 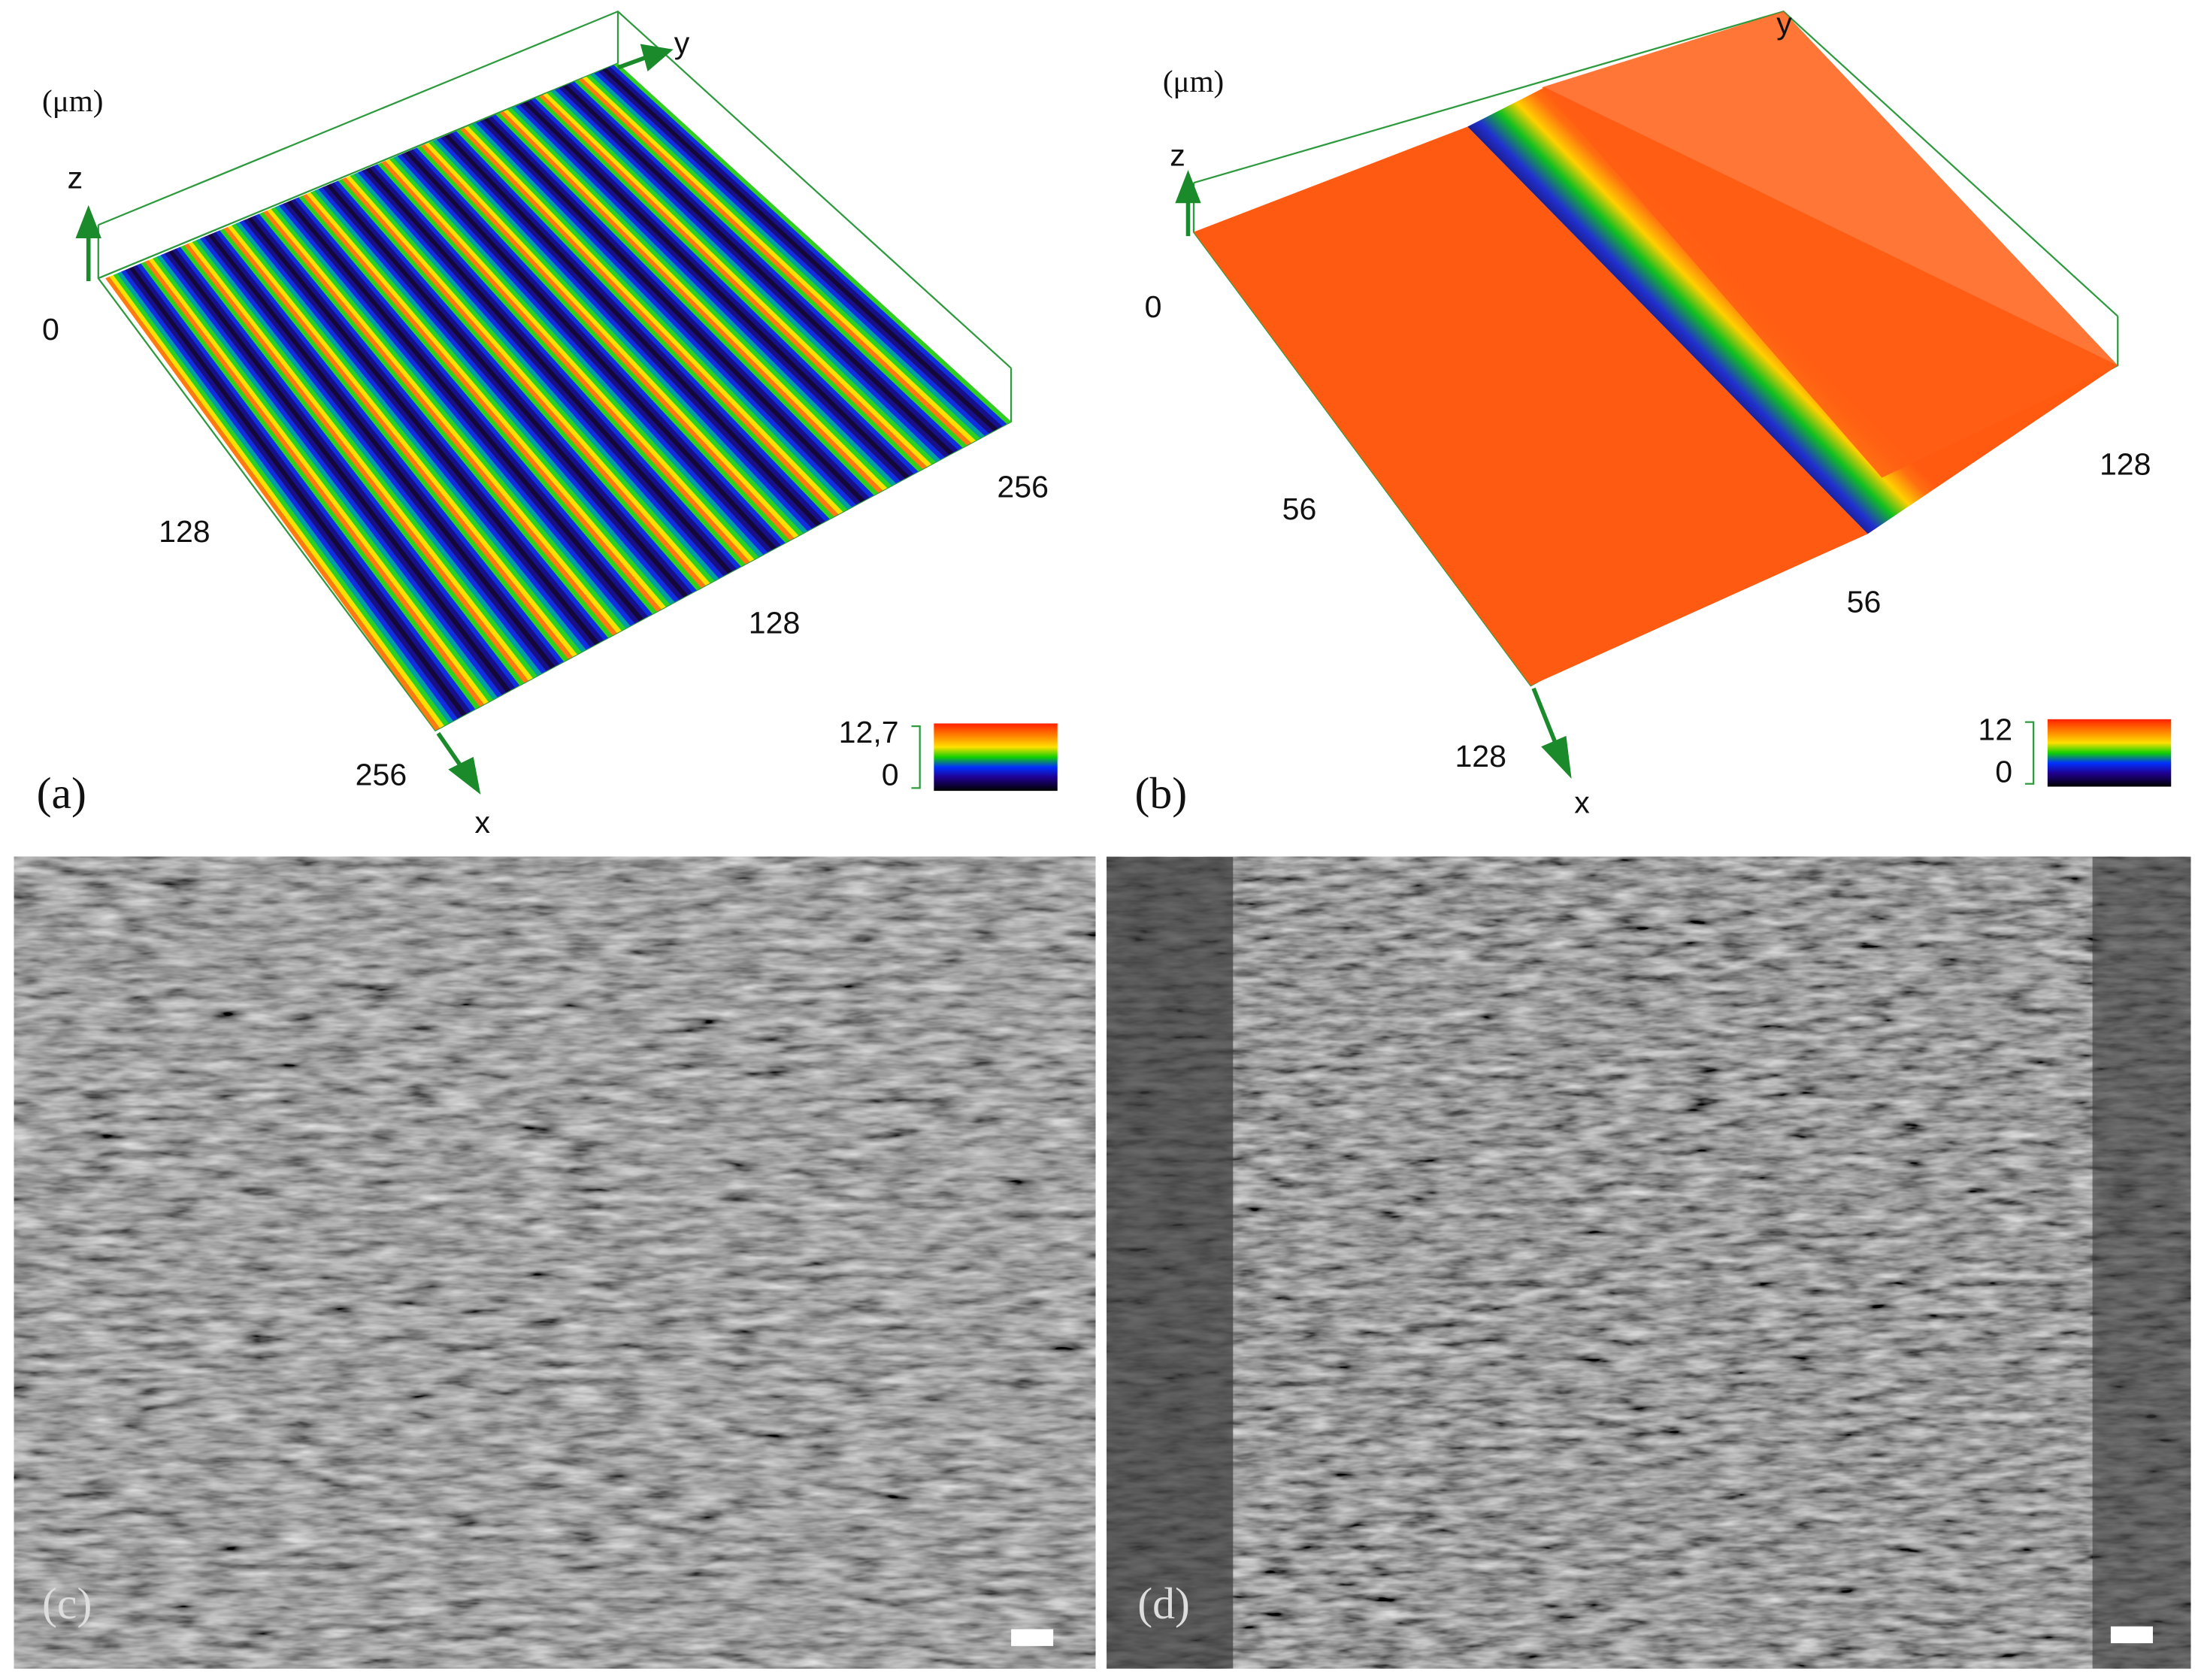 I want to click on tick-label: 0, so click(x=50, y=329).